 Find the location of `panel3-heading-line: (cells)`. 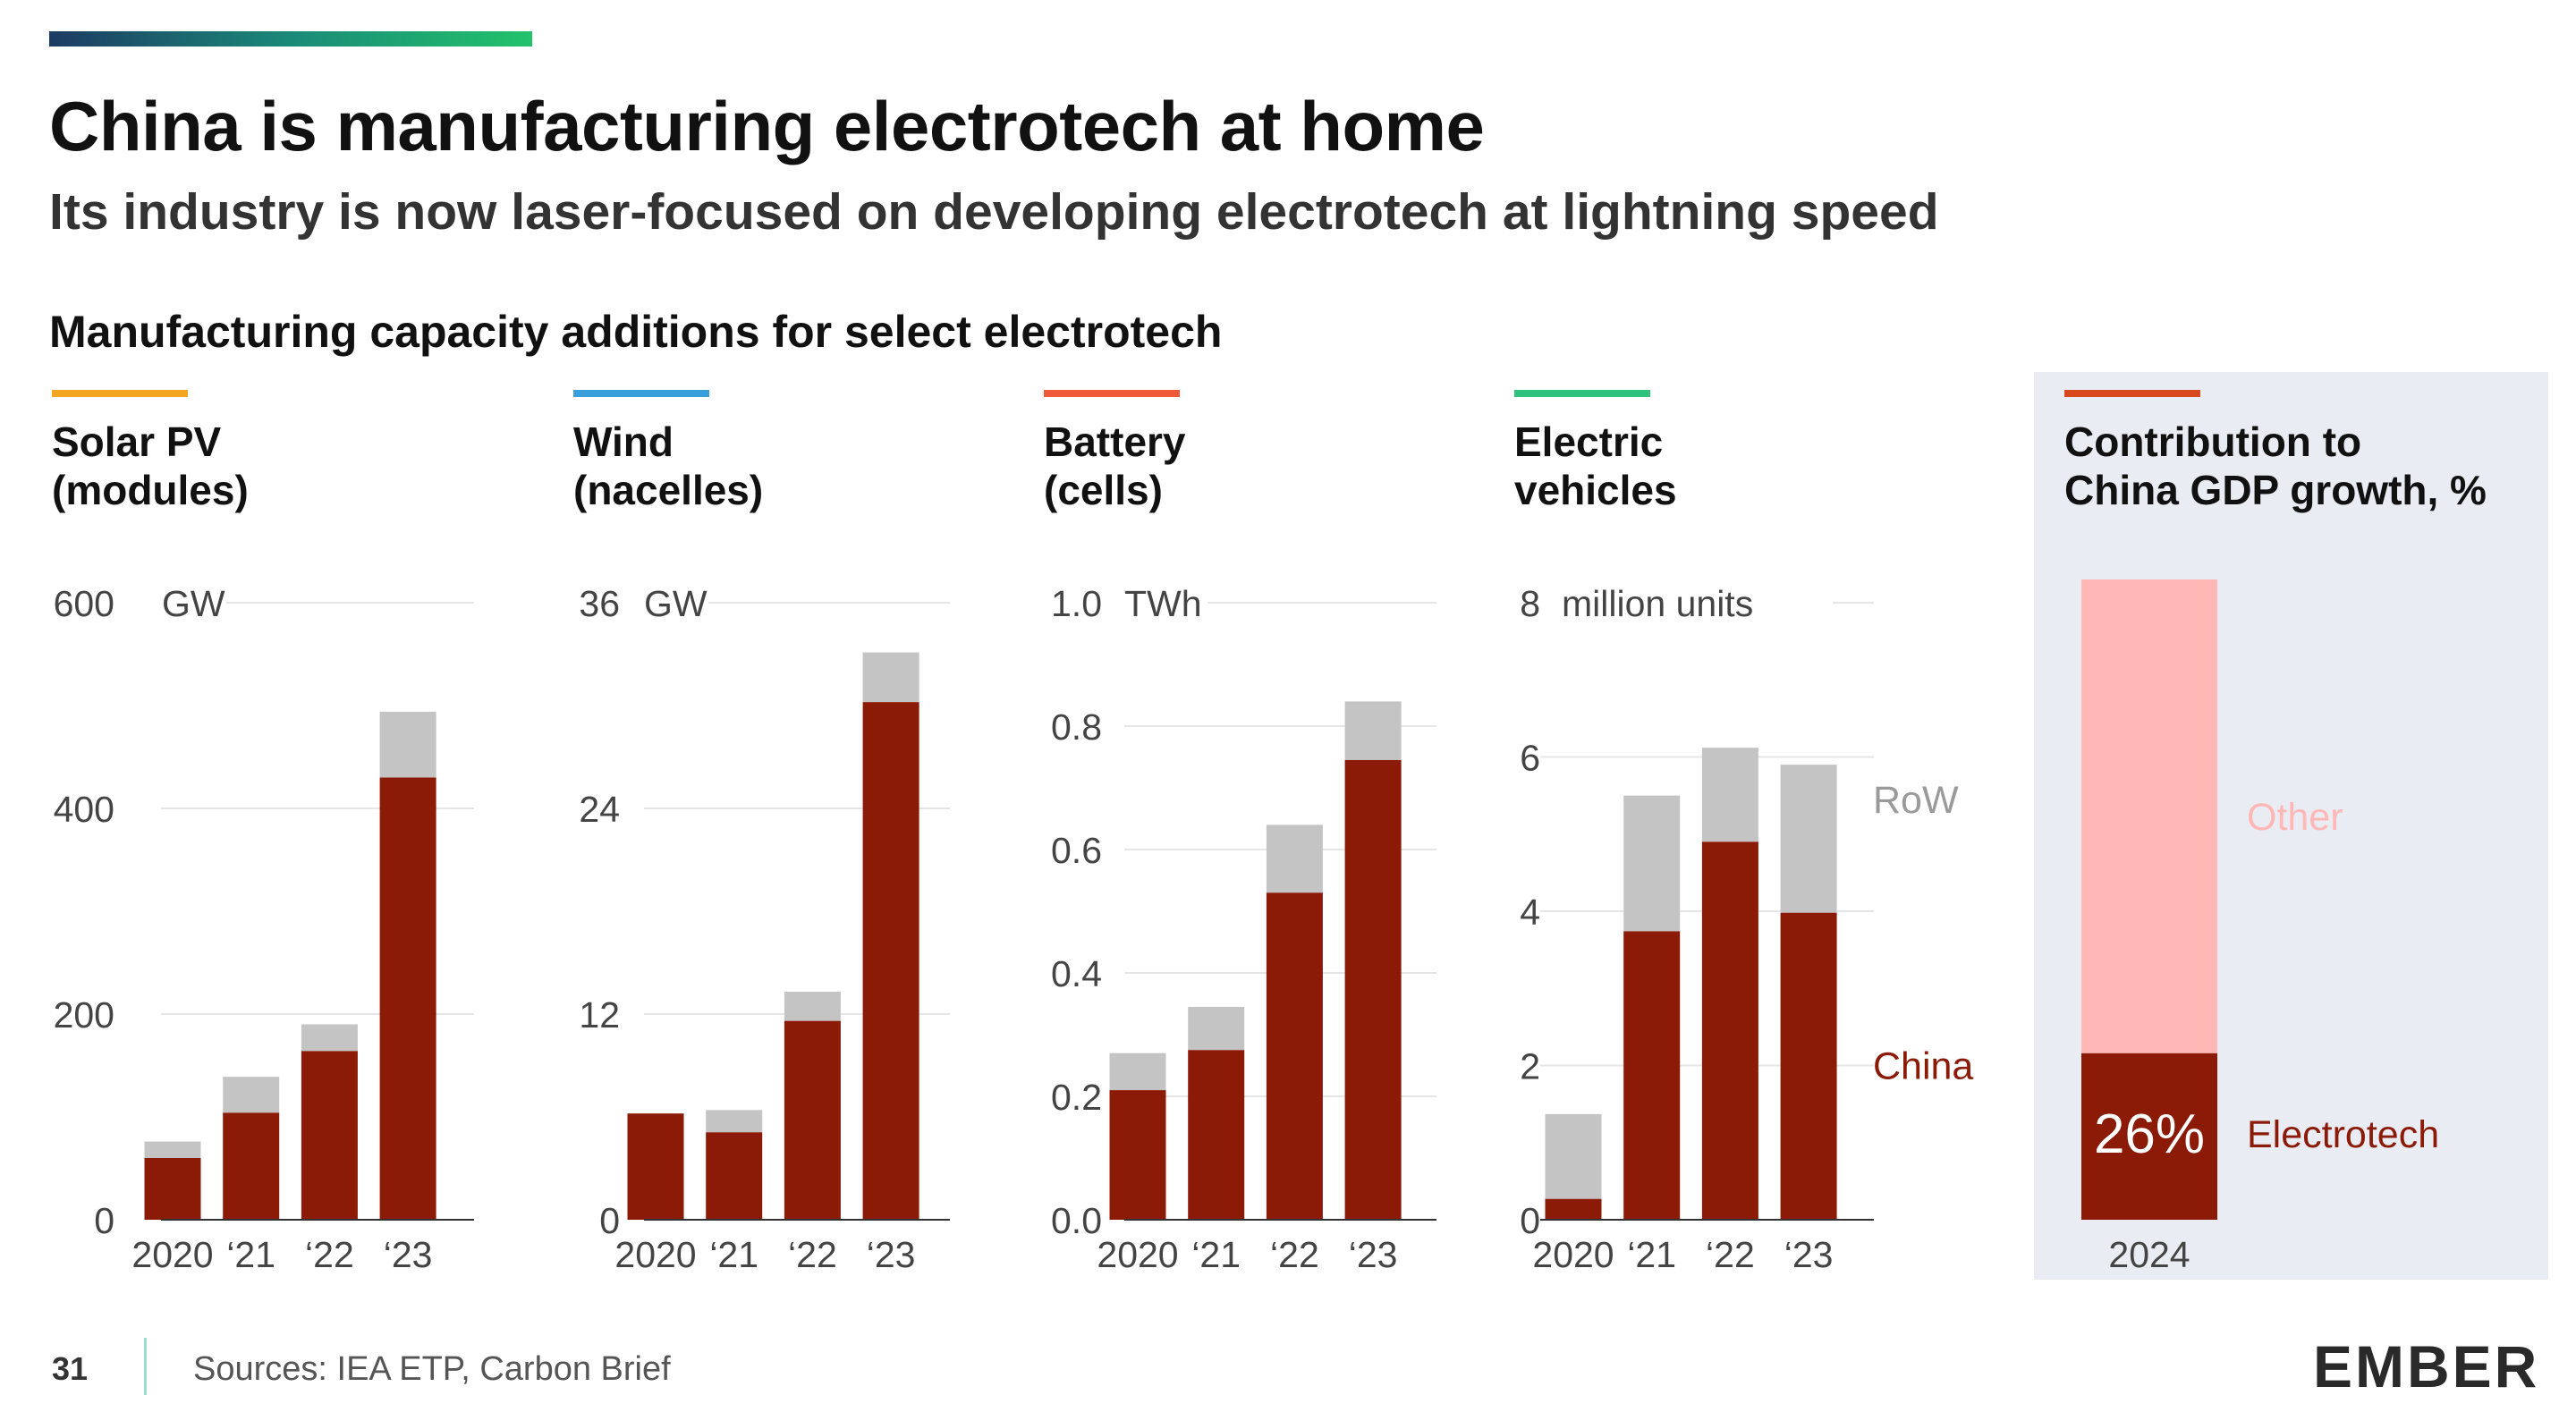

panel3-heading-line: (cells) is located at coordinates (1103, 490).